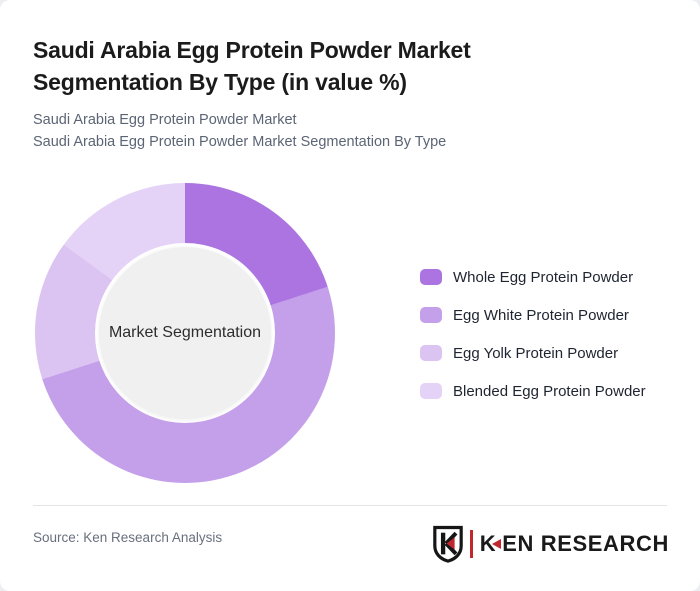  I want to click on ken-research-logo: K EN RESEARCH, so click(550, 544).